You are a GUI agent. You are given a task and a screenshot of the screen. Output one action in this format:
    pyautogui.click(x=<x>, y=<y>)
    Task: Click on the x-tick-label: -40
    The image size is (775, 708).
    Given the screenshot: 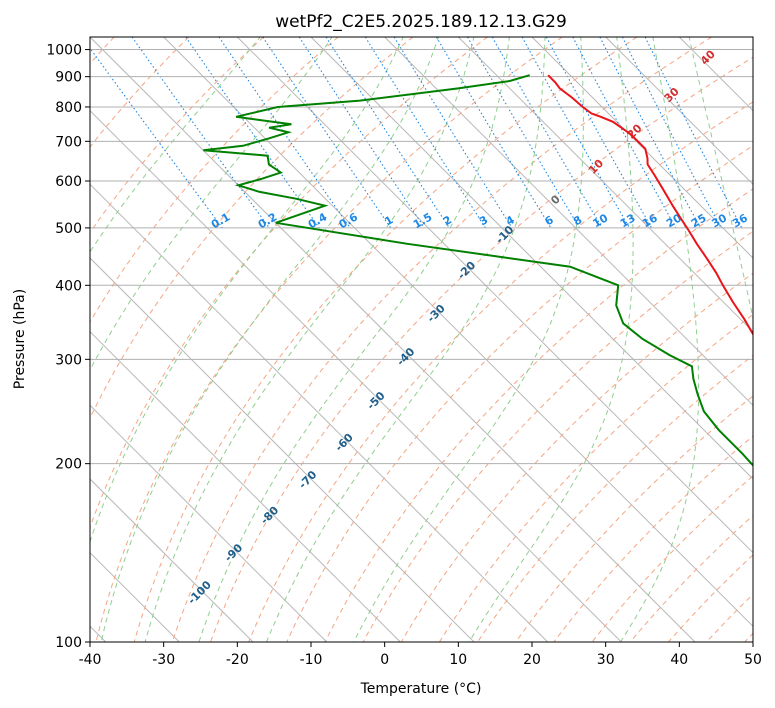 What is the action you would take?
    pyautogui.click(x=90, y=660)
    